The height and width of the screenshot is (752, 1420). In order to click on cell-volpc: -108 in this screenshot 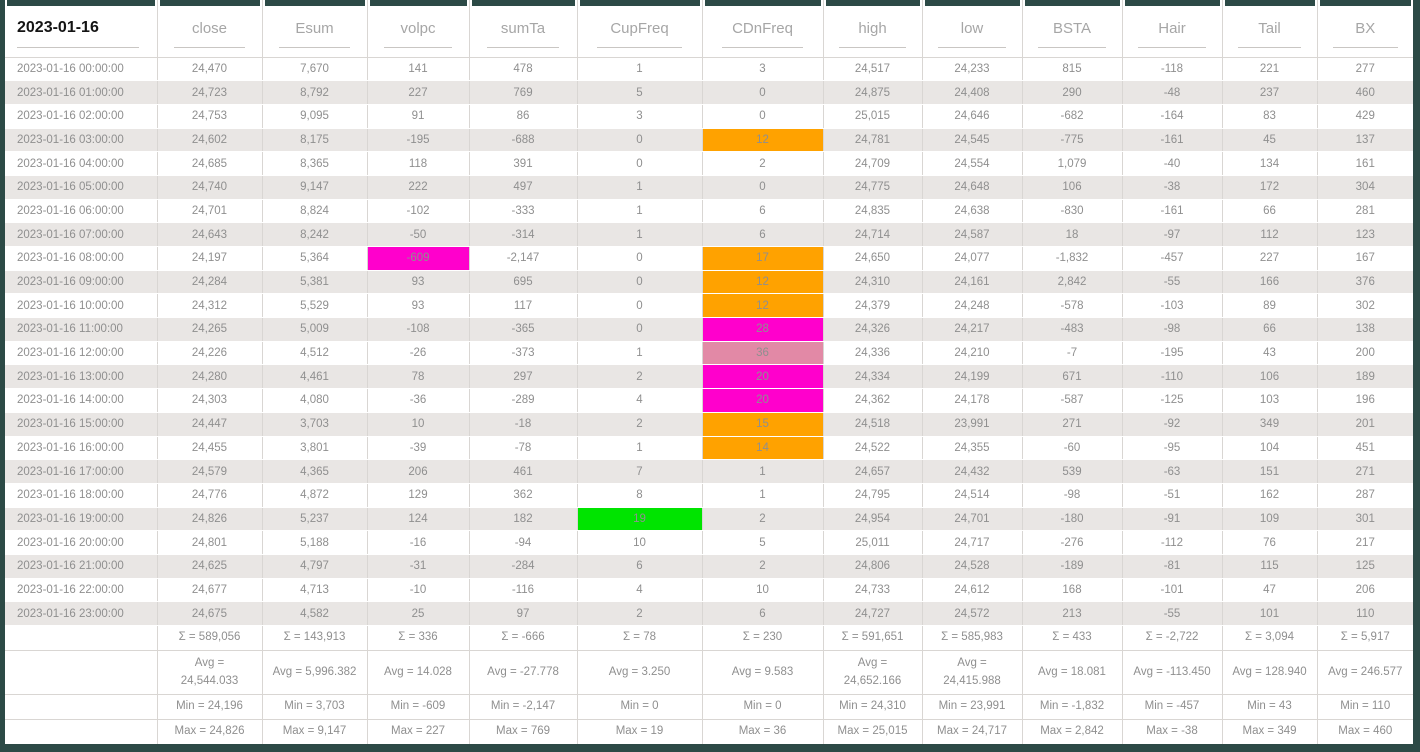, I will do `click(418, 329)`.